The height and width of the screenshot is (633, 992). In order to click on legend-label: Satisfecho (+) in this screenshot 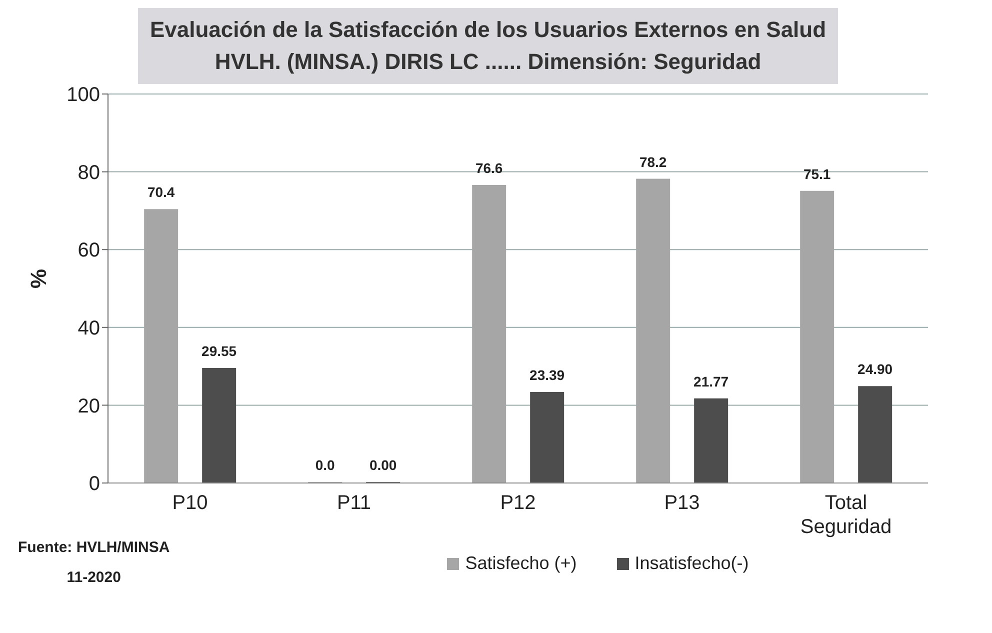, I will do `click(520, 563)`.